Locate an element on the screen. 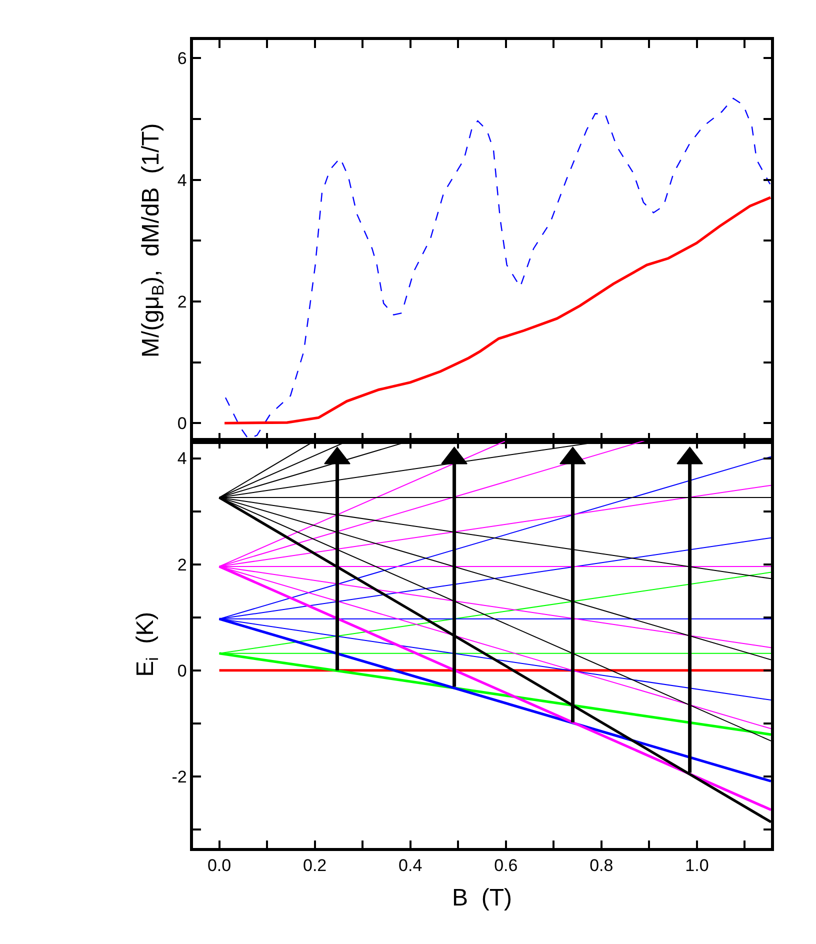 The width and height of the screenshot is (816, 944). x-tick-label: 0.6 is located at coordinates (506, 866).